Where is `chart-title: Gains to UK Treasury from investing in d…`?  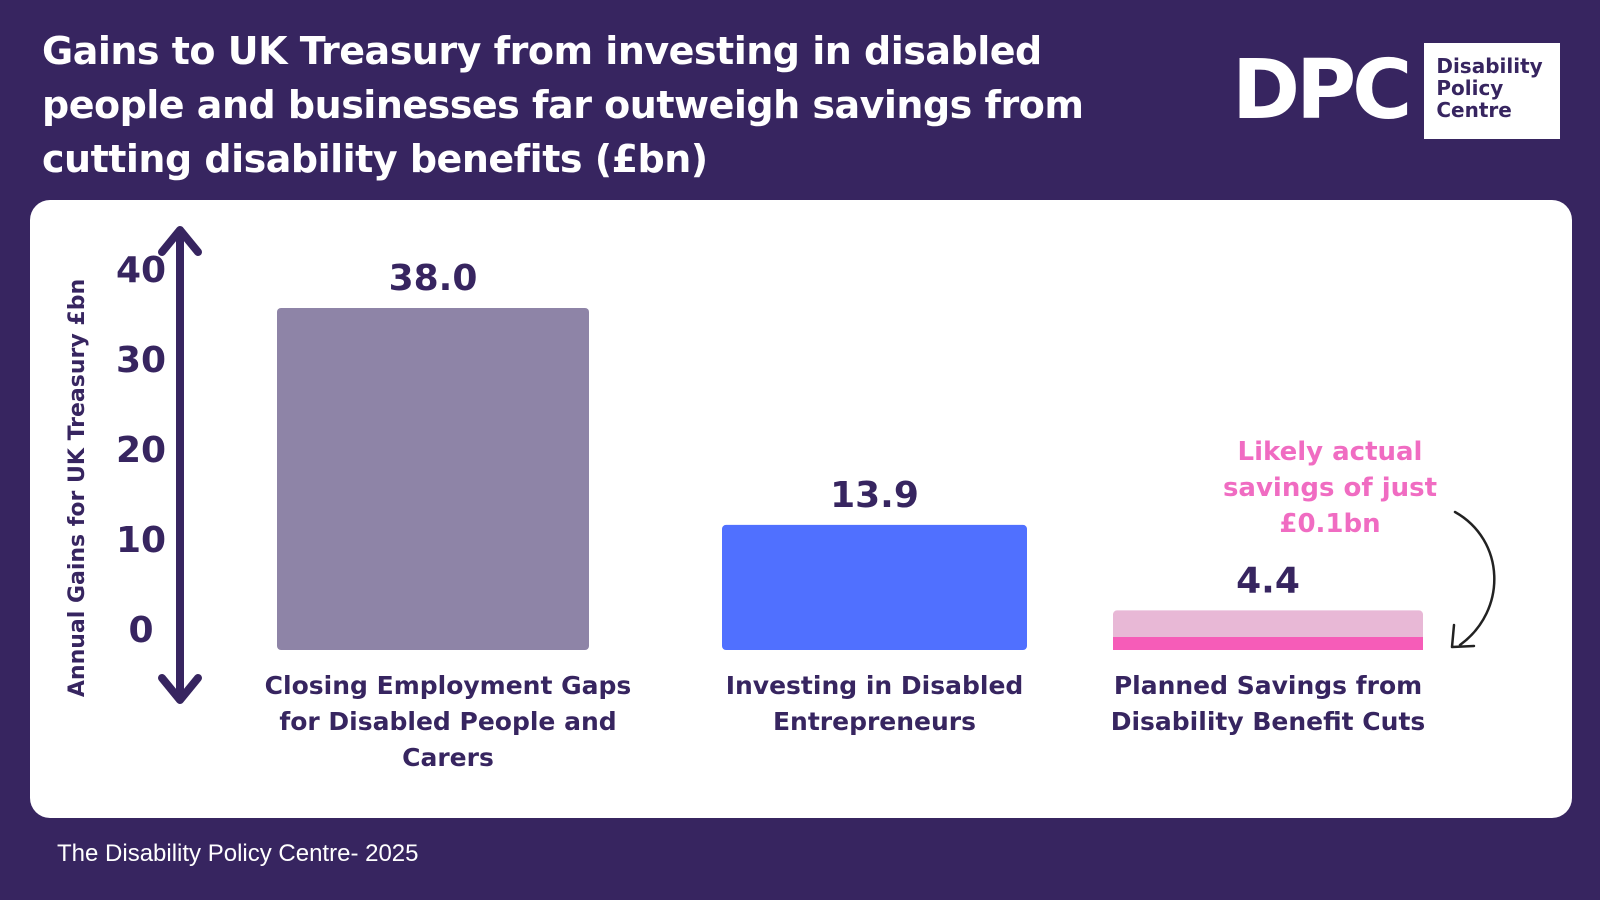 chart-title: Gains to UK Treasury from investing in d… is located at coordinates (563, 105).